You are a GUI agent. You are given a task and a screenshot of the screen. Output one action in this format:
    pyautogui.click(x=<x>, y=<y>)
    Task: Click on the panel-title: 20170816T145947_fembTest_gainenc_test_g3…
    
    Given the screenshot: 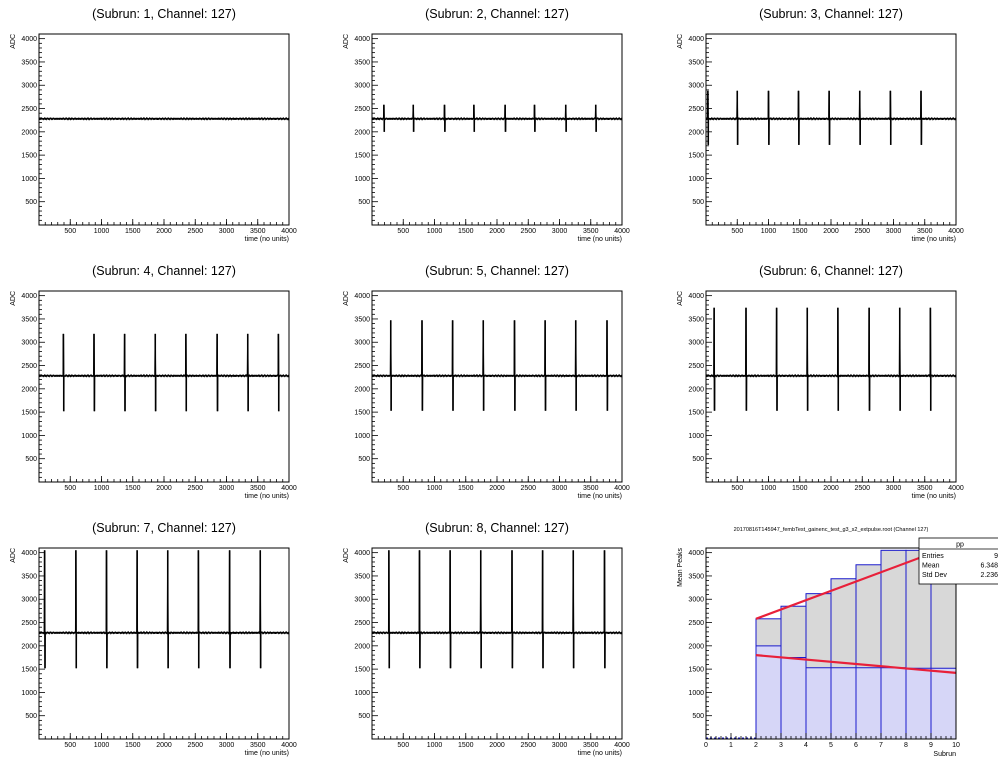 What is the action you would take?
    pyautogui.click(x=831, y=530)
    